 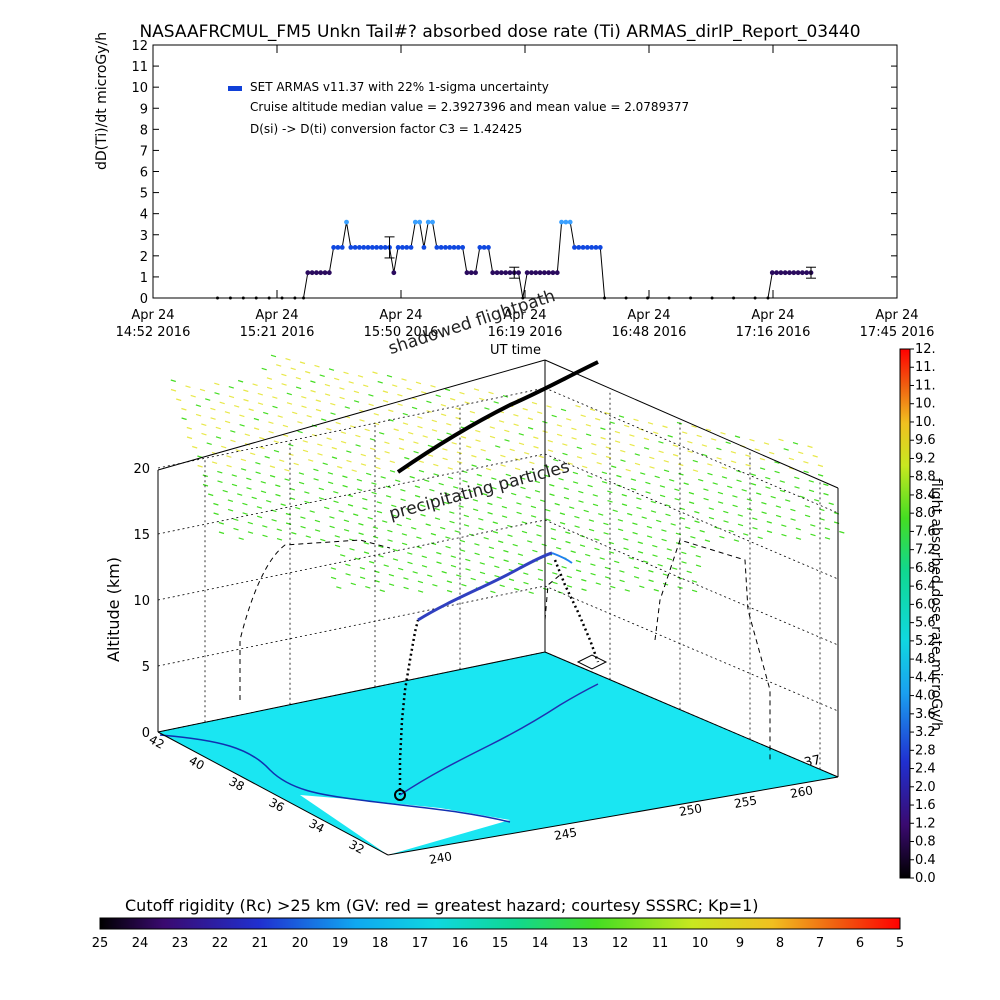 What do you see at coordinates (780, 943) in the screenshot?
I see `rigidity-tick-label: 8` at bounding box center [780, 943].